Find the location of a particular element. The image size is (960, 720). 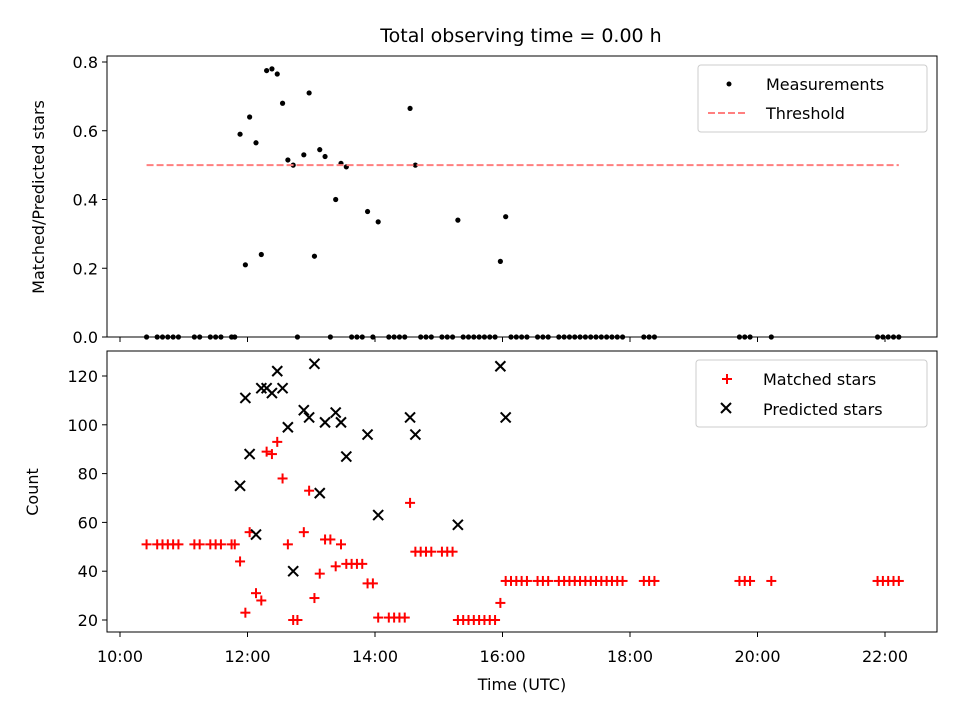

y-tick-label: 40 is located at coordinates (88, 571).